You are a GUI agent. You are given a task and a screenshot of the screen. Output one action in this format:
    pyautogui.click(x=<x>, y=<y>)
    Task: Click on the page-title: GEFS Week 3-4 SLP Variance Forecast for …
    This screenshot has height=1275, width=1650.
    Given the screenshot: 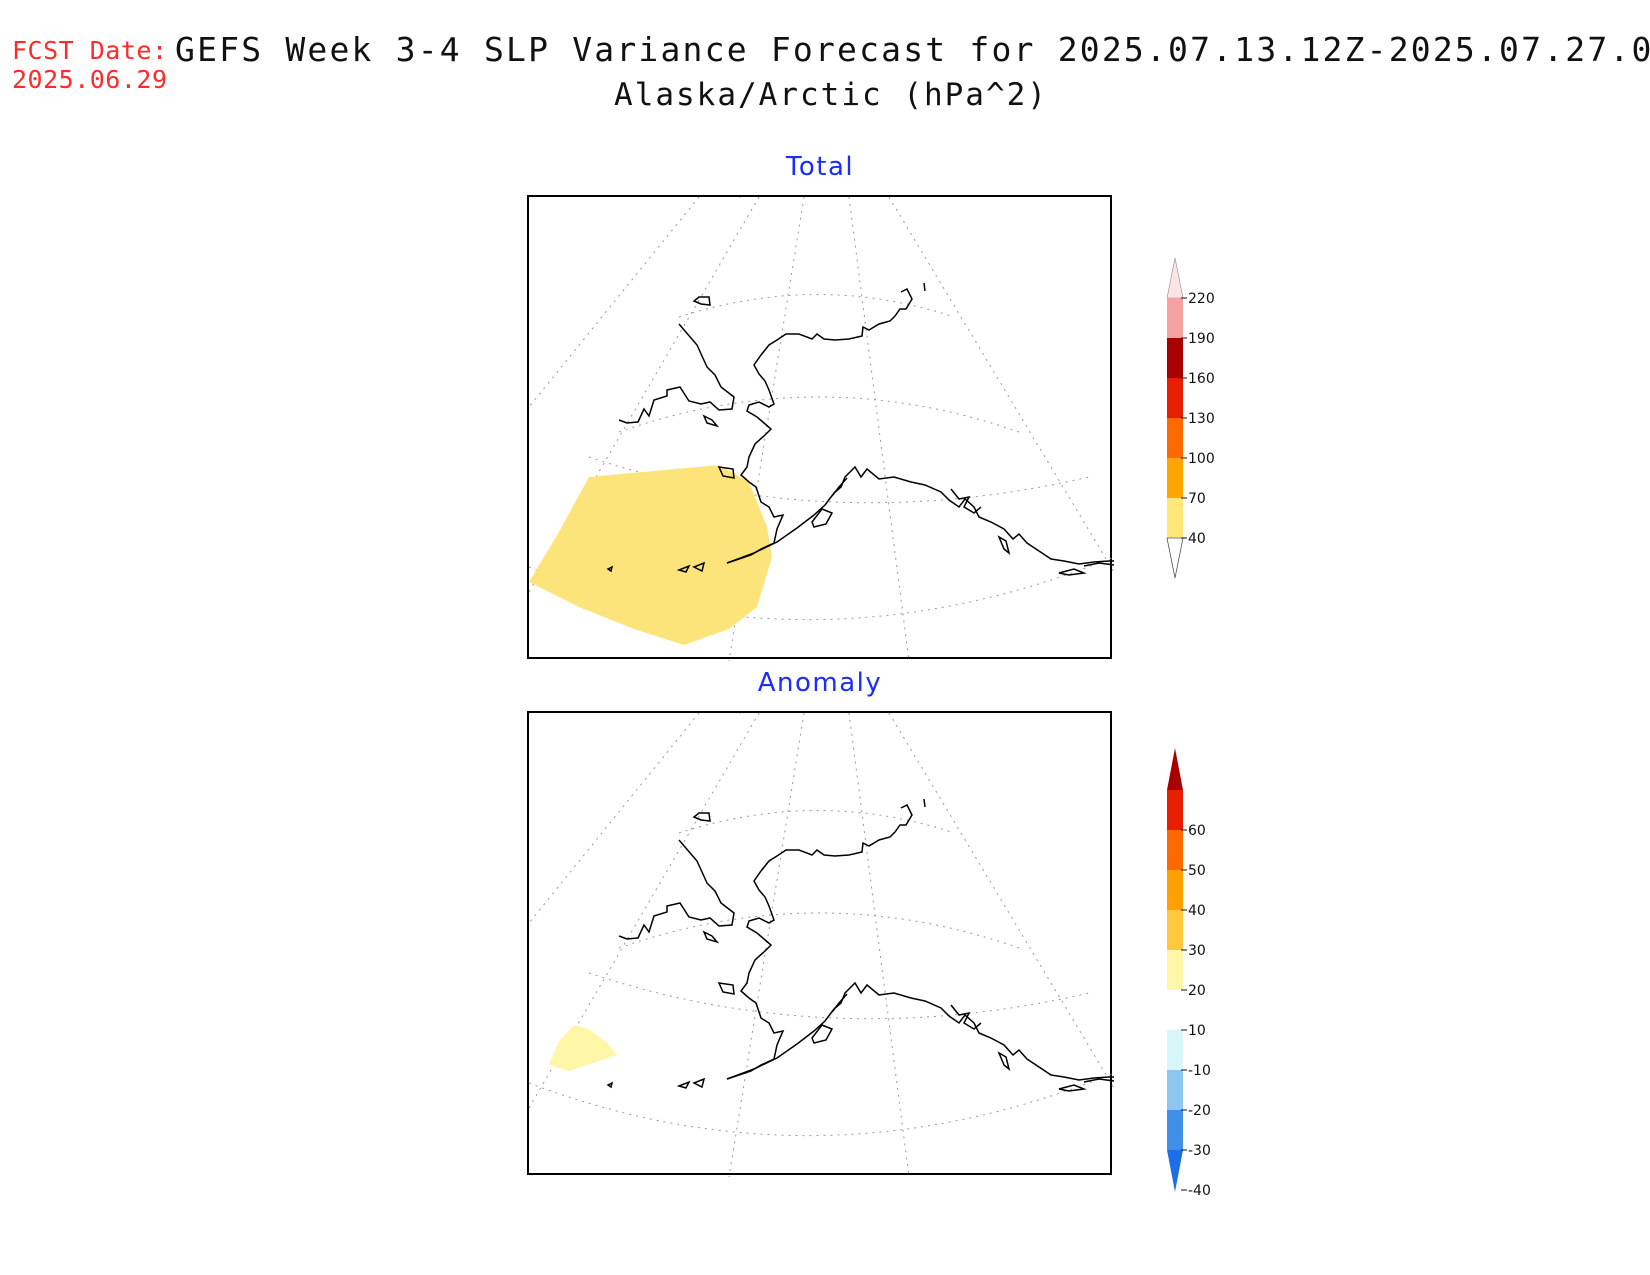 What is the action you would take?
    pyautogui.click(x=912, y=49)
    